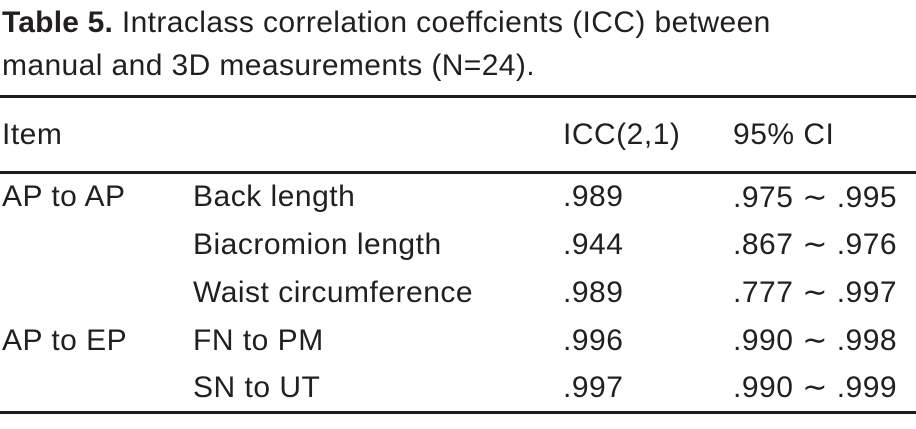 The height and width of the screenshot is (429, 916). What do you see at coordinates (269, 65) in the screenshot?
I see `table-caption-line2: manual and 3D measurements (N=24).` at bounding box center [269, 65].